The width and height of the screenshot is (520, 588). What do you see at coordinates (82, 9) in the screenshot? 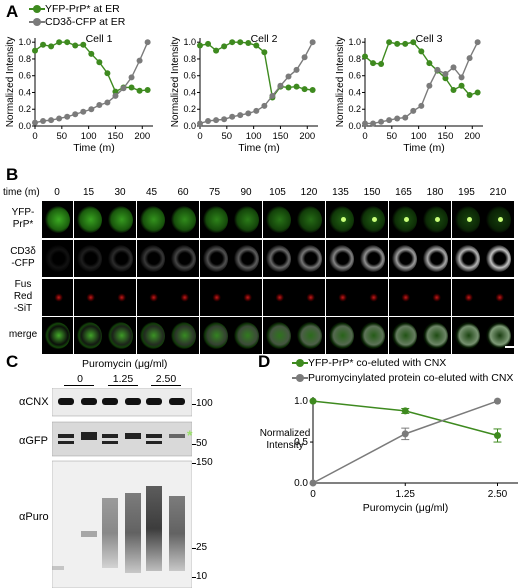
I see `legend-label-yfp: YFP-PrP* at ER` at bounding box center [82, 9].